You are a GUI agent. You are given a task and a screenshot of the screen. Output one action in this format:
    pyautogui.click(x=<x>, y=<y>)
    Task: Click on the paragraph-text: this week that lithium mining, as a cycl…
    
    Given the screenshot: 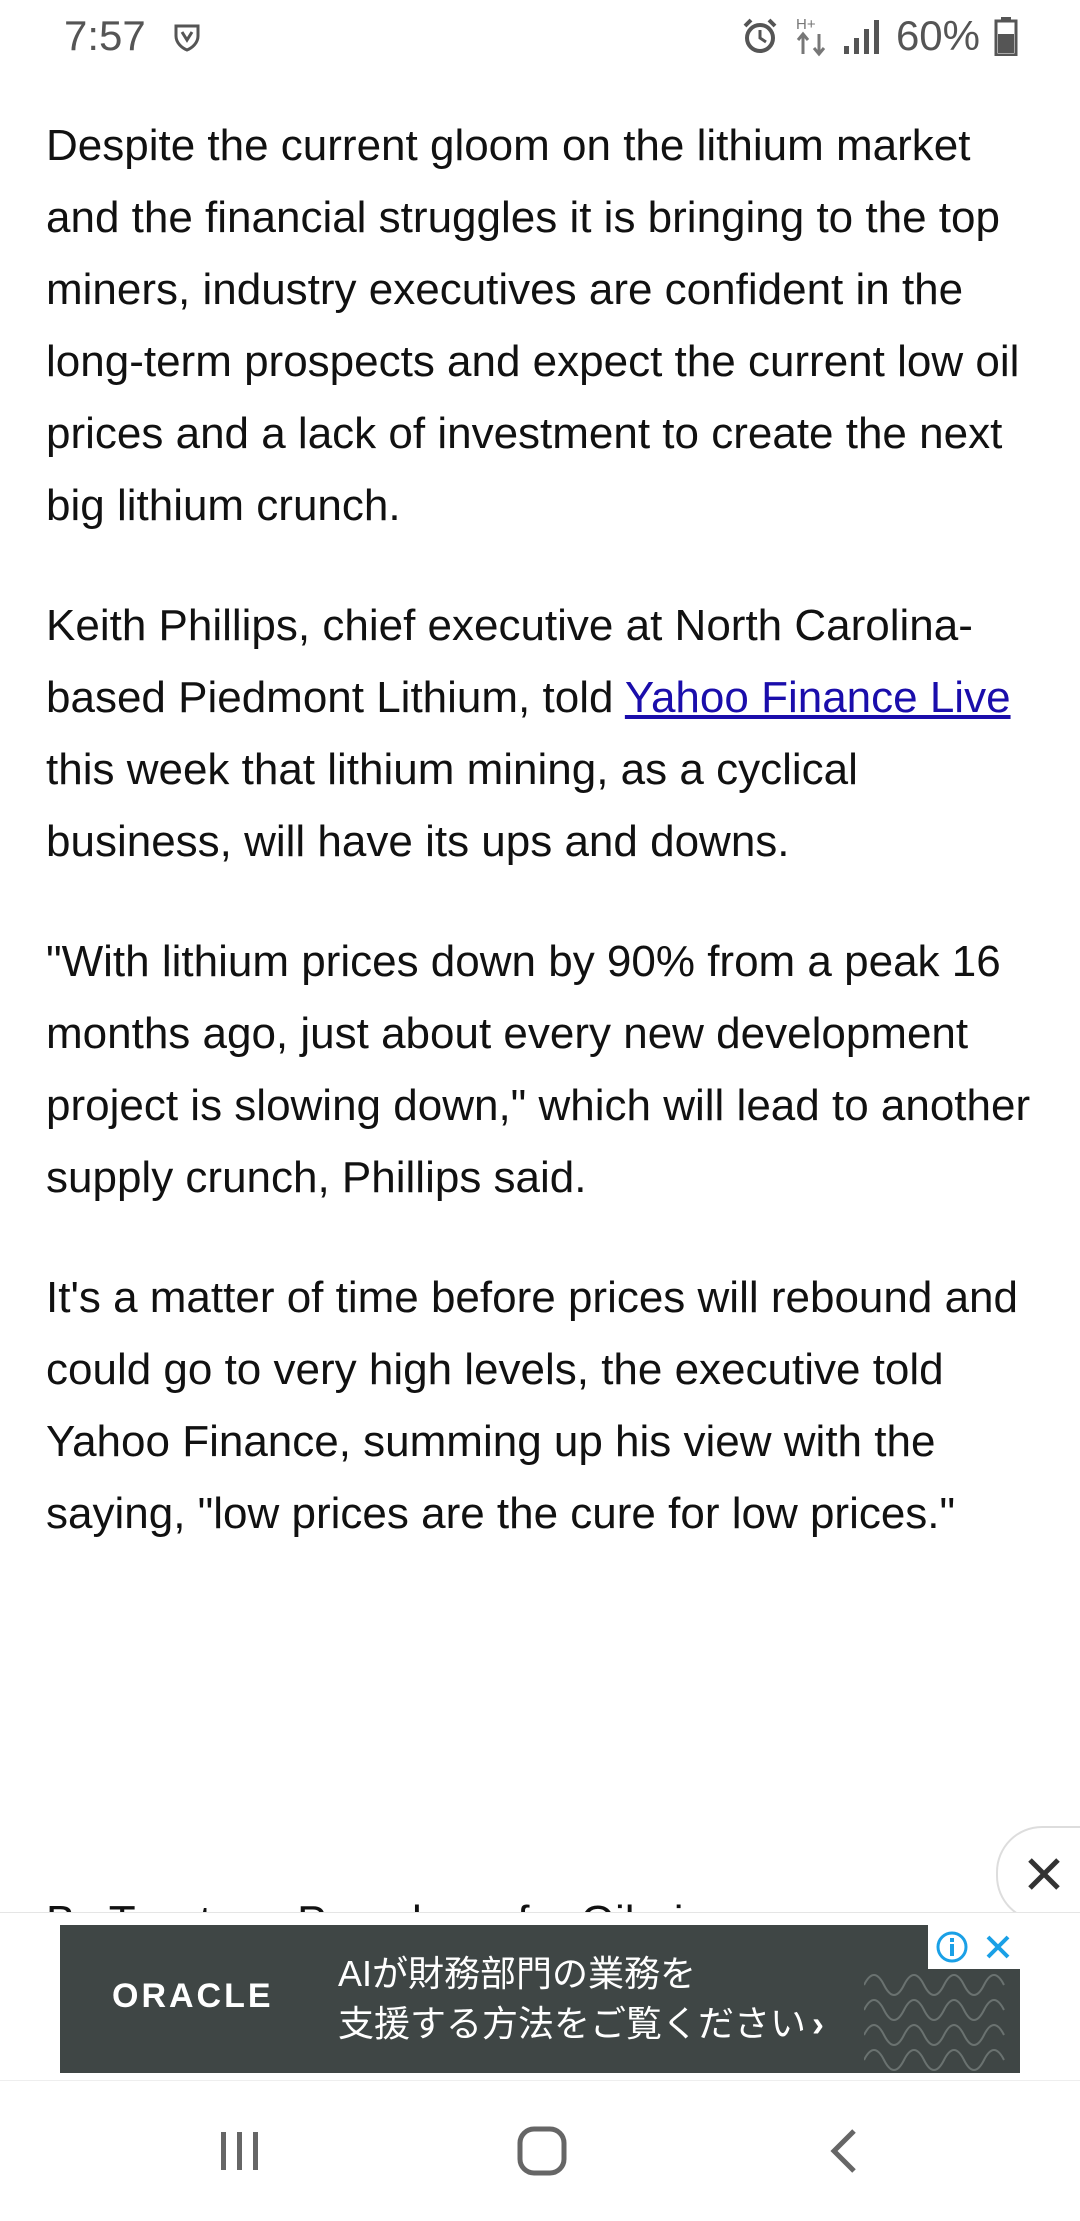 What is the action you would take?
    pyautogui.click(x=452, y=805)
    